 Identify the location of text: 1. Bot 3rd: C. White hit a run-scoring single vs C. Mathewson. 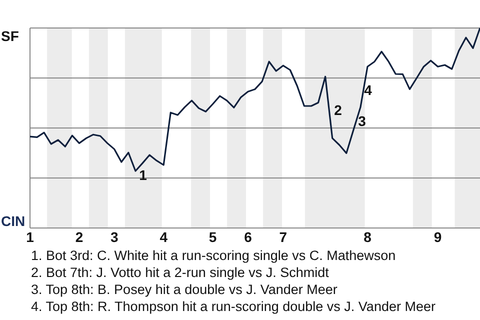
(213, 255).